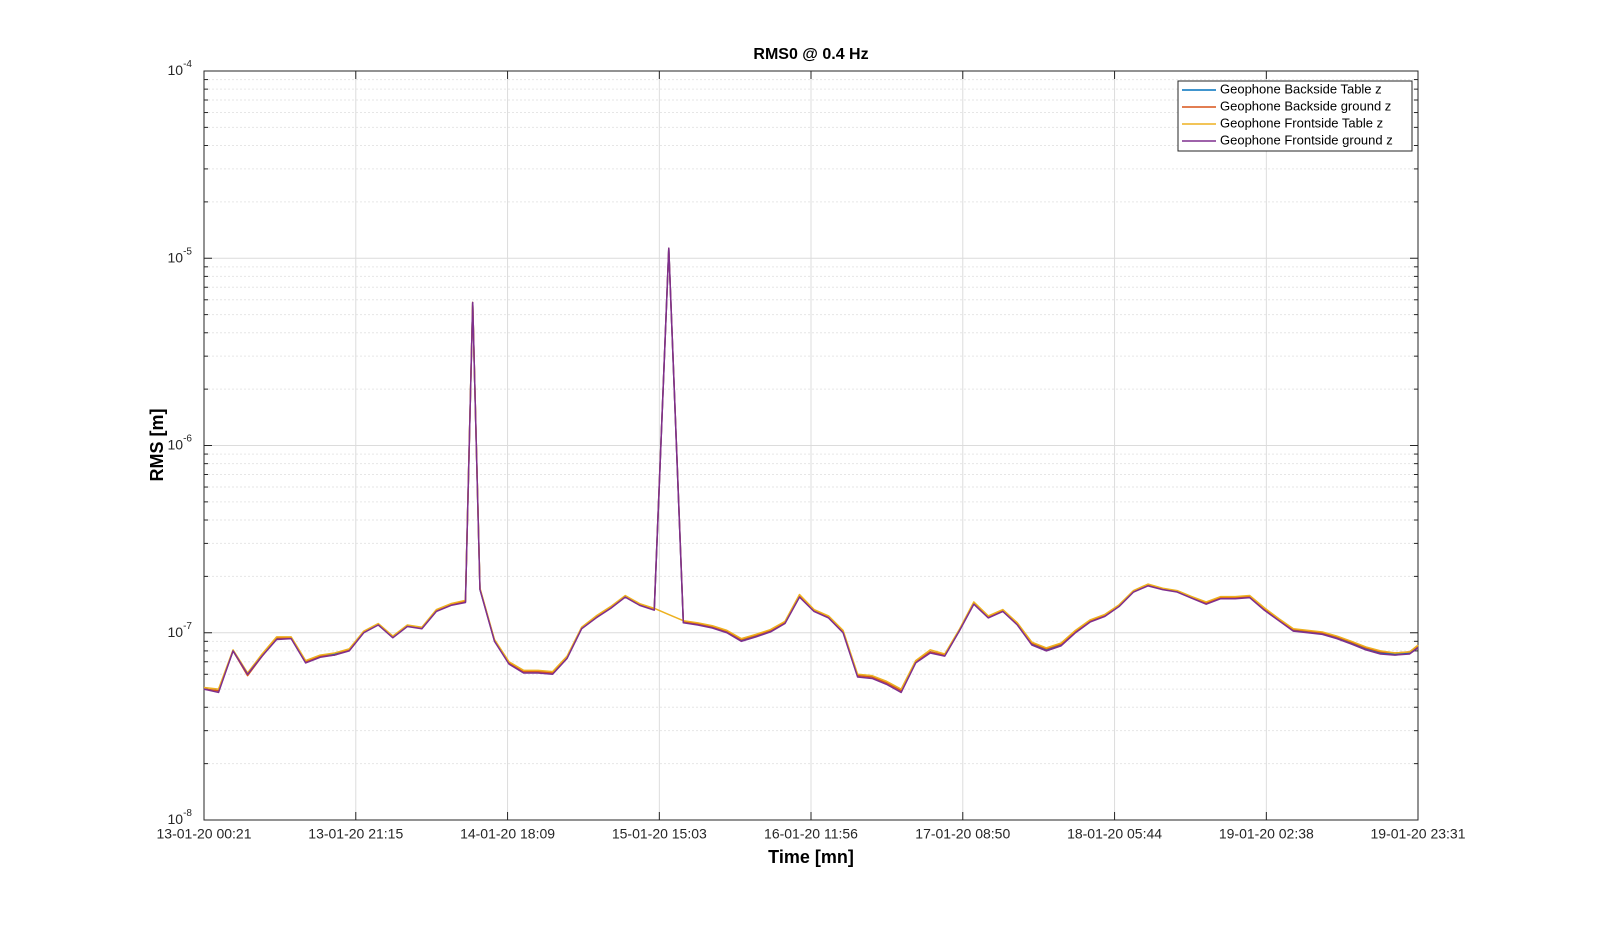  I want to click on y-tick-exp: -4, so click(187, 64).